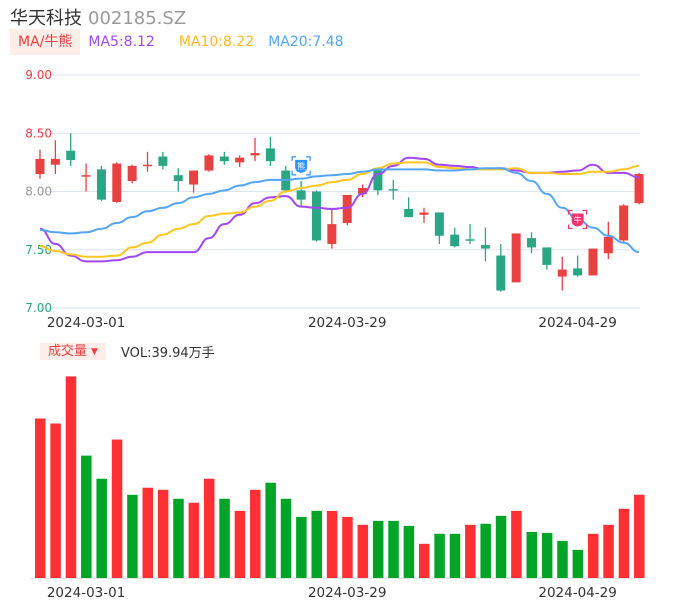  I want to click on caret-down-icon: ▼, so click(94, 352).